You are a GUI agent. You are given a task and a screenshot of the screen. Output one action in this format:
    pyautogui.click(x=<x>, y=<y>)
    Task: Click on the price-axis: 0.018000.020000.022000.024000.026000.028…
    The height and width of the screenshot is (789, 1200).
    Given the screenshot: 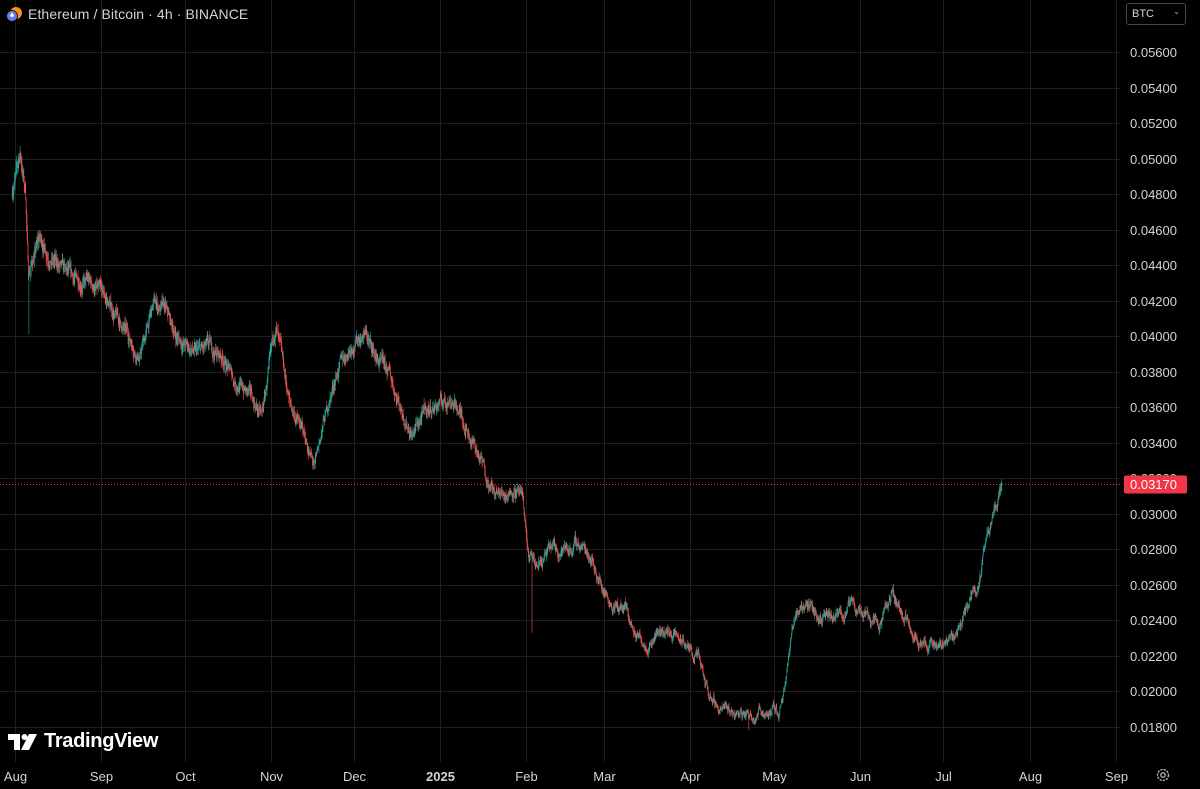 What is the action you would take?
    pyautogui.click(x=1153, y=390)
    